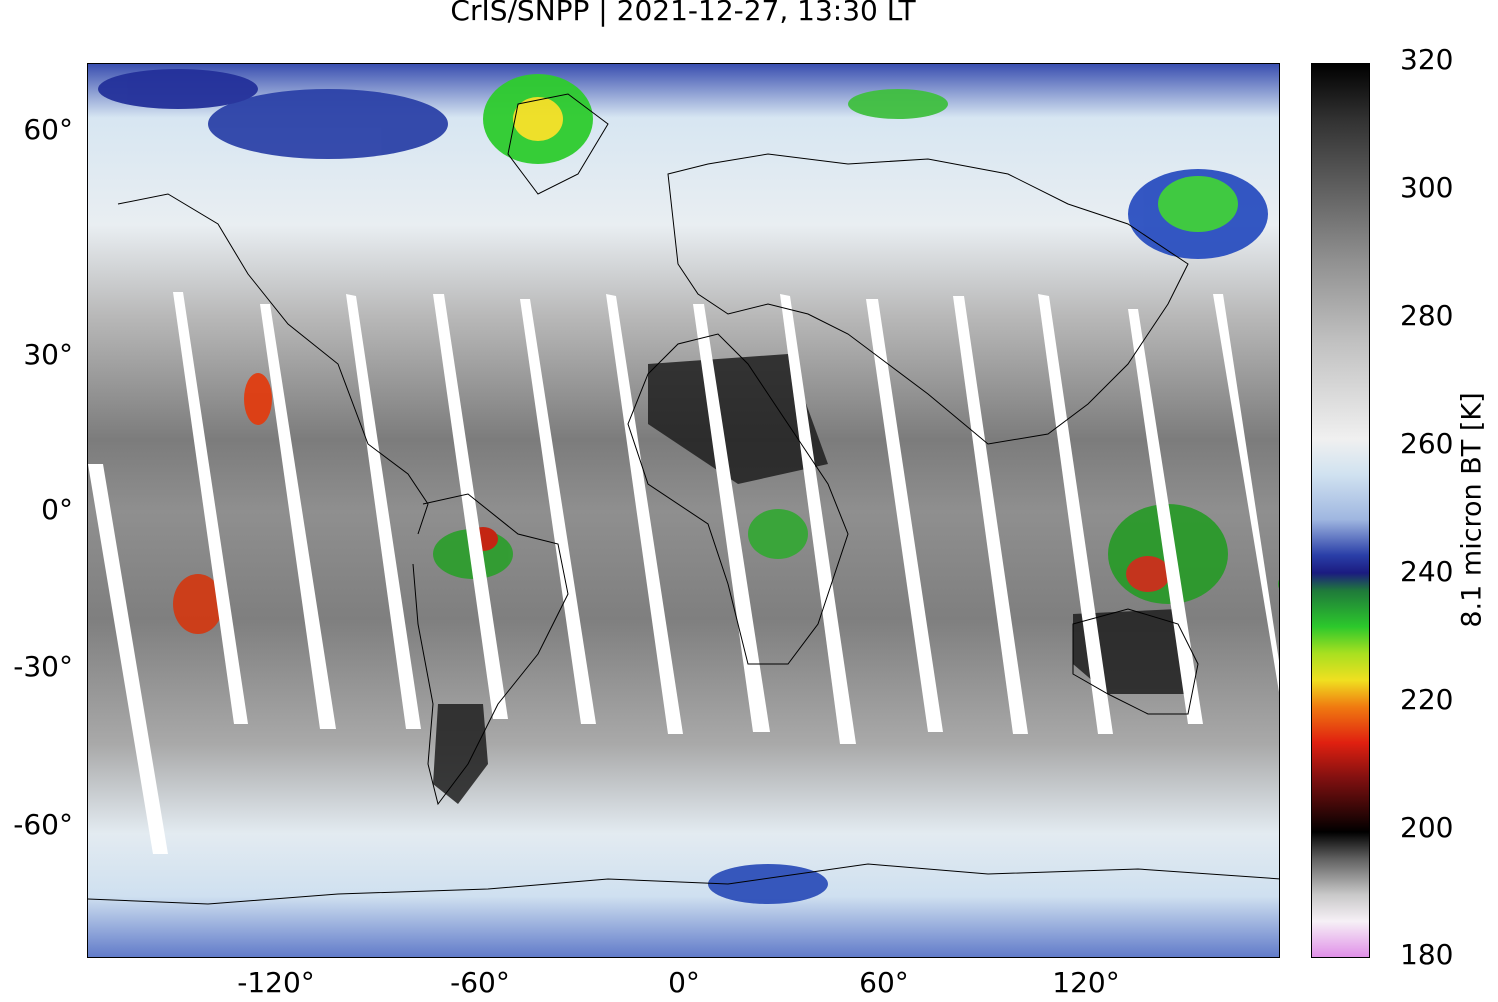  Describe the element at coordinates (1427, 187) in the screenshot. I see `colorbar-tick-300: 300` at that location.